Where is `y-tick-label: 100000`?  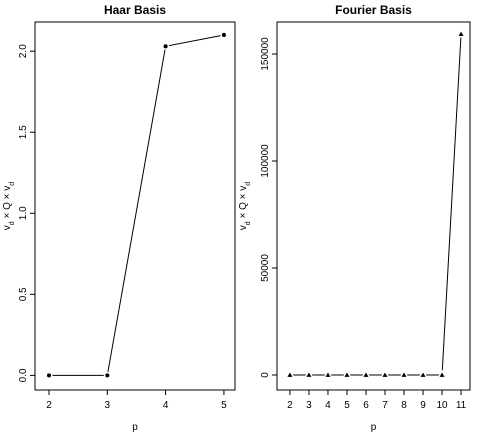
y-tick-label: 100000 is located at coordinates (265, 161).